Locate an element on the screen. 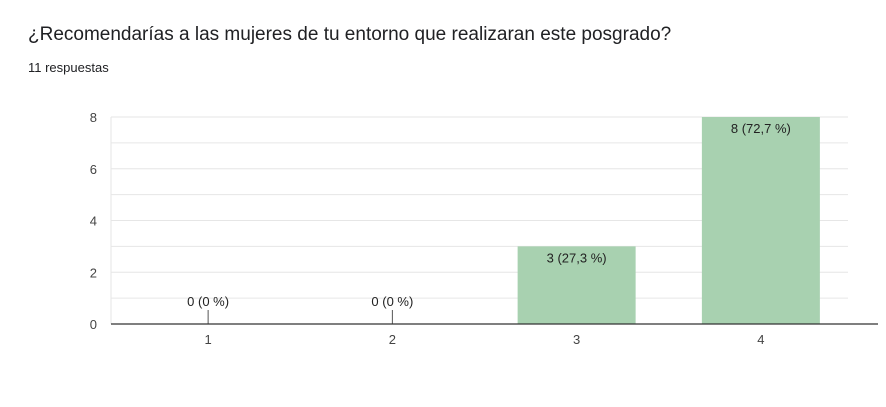 The image size is (886, 407). y-tick-label: 2 is located at coordinates (93, 272).